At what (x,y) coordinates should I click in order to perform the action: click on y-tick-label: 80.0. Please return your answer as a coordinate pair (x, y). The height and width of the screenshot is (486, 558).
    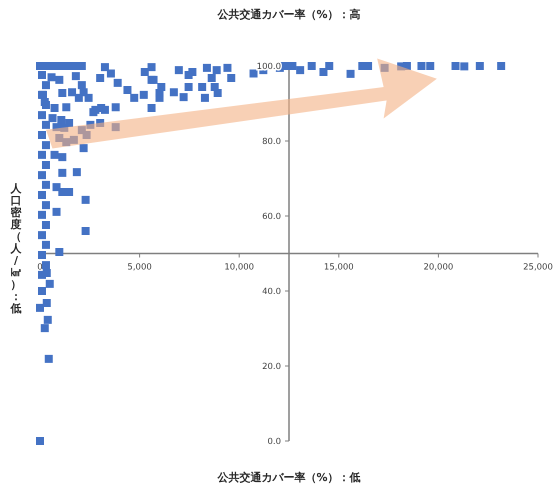
    Looking at the image, I should click on (271, 142).